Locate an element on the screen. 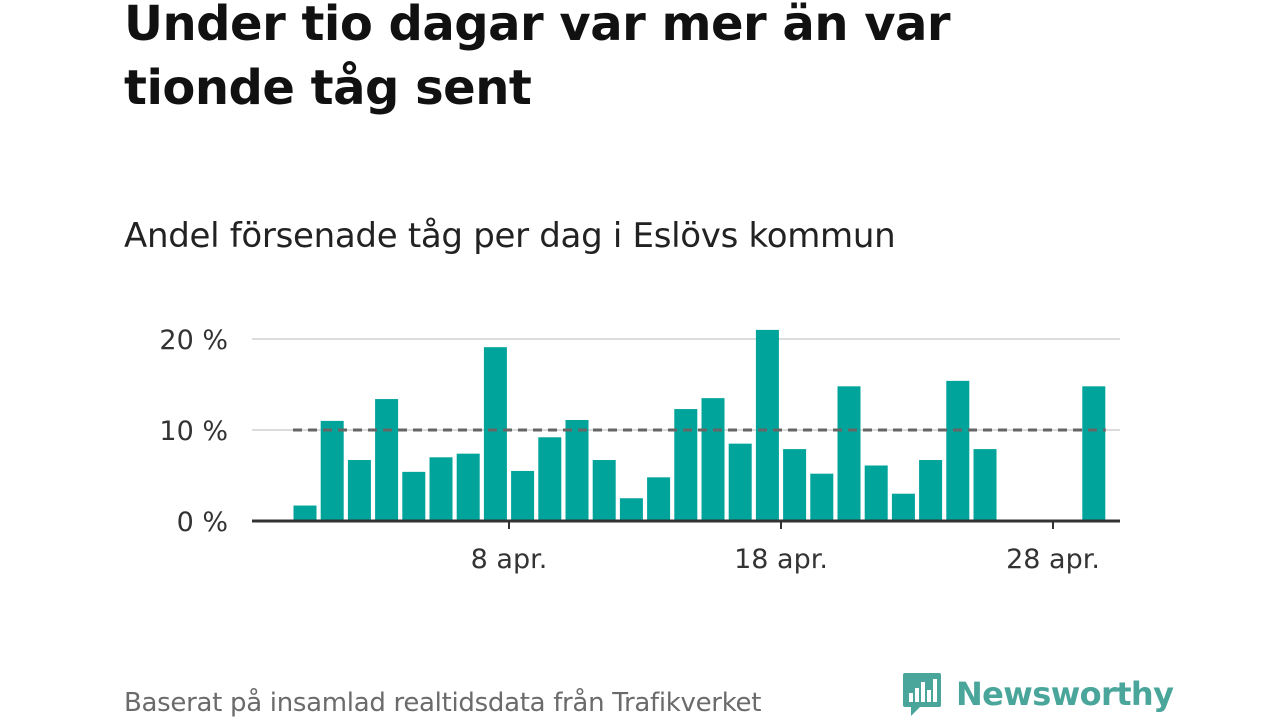 This screenshot has height=720, width=1280. y-tick-label: 10 % is located at coordinates (193, 431).